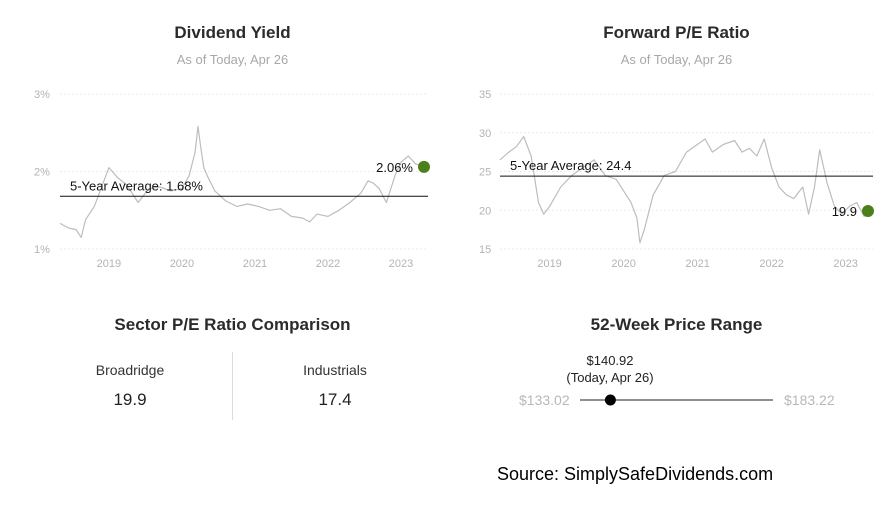  What do you see at coordinates (485, 95) in the screenshot?
I see `pe-y-tick-label: 35` at bounding box center [485, 95].